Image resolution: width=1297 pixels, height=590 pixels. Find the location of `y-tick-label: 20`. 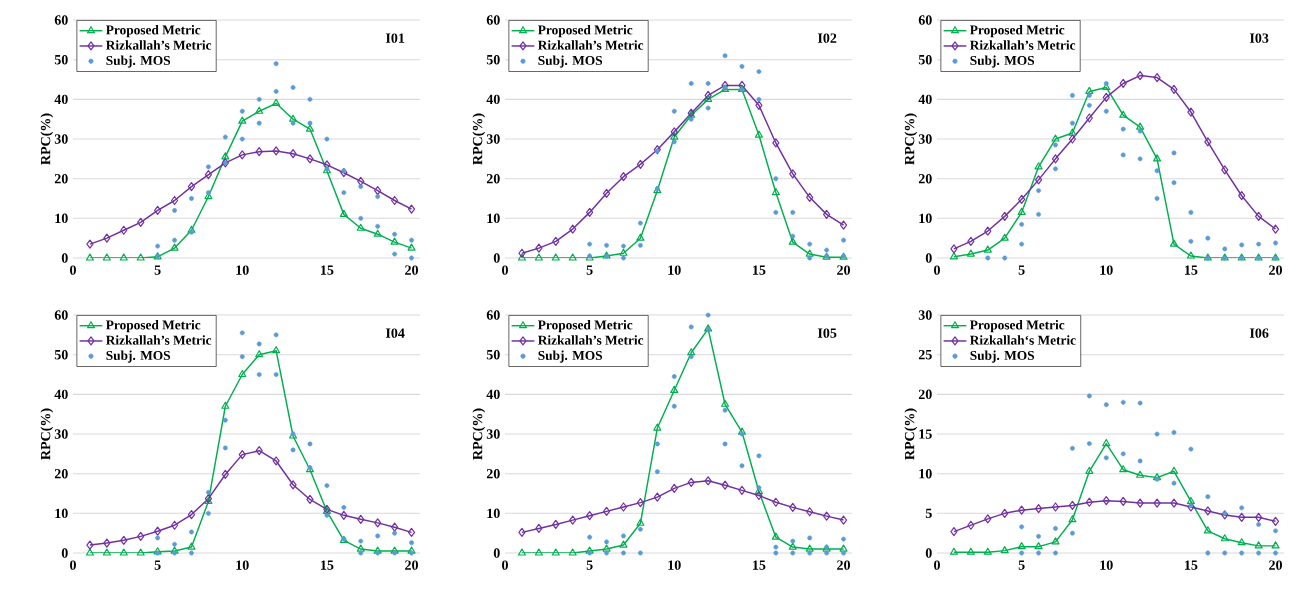

y-tick-label: 20 is located at coordinates (925, 178).